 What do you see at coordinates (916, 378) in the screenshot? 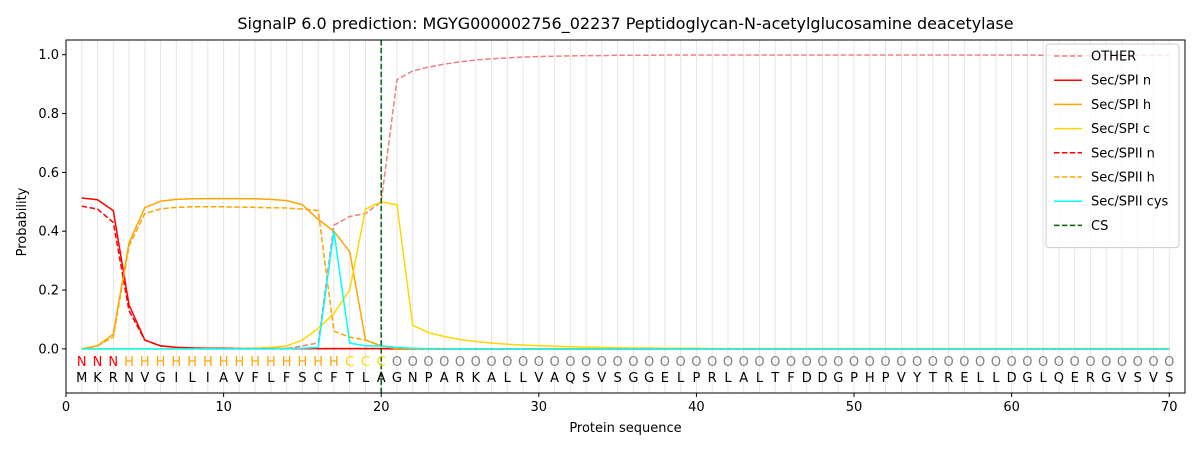
I see `residue-label: Y` at bounding box center [916, 378].